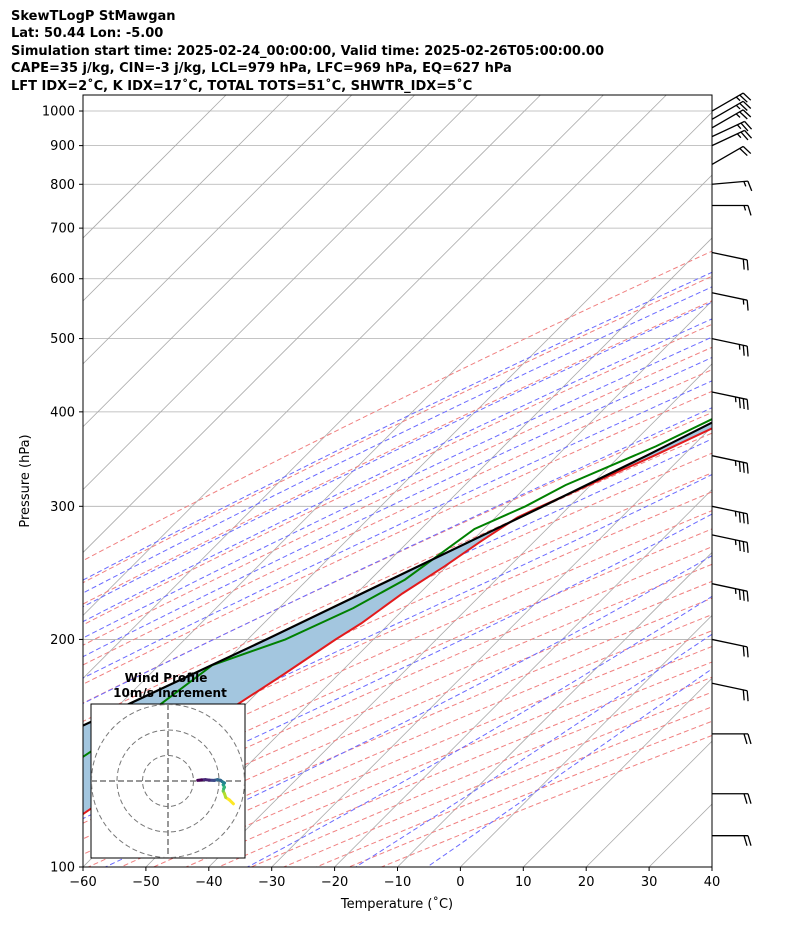 This screenshot has height=937, width=794. I want to click on y-tick-label: 700, so click(62, 229).